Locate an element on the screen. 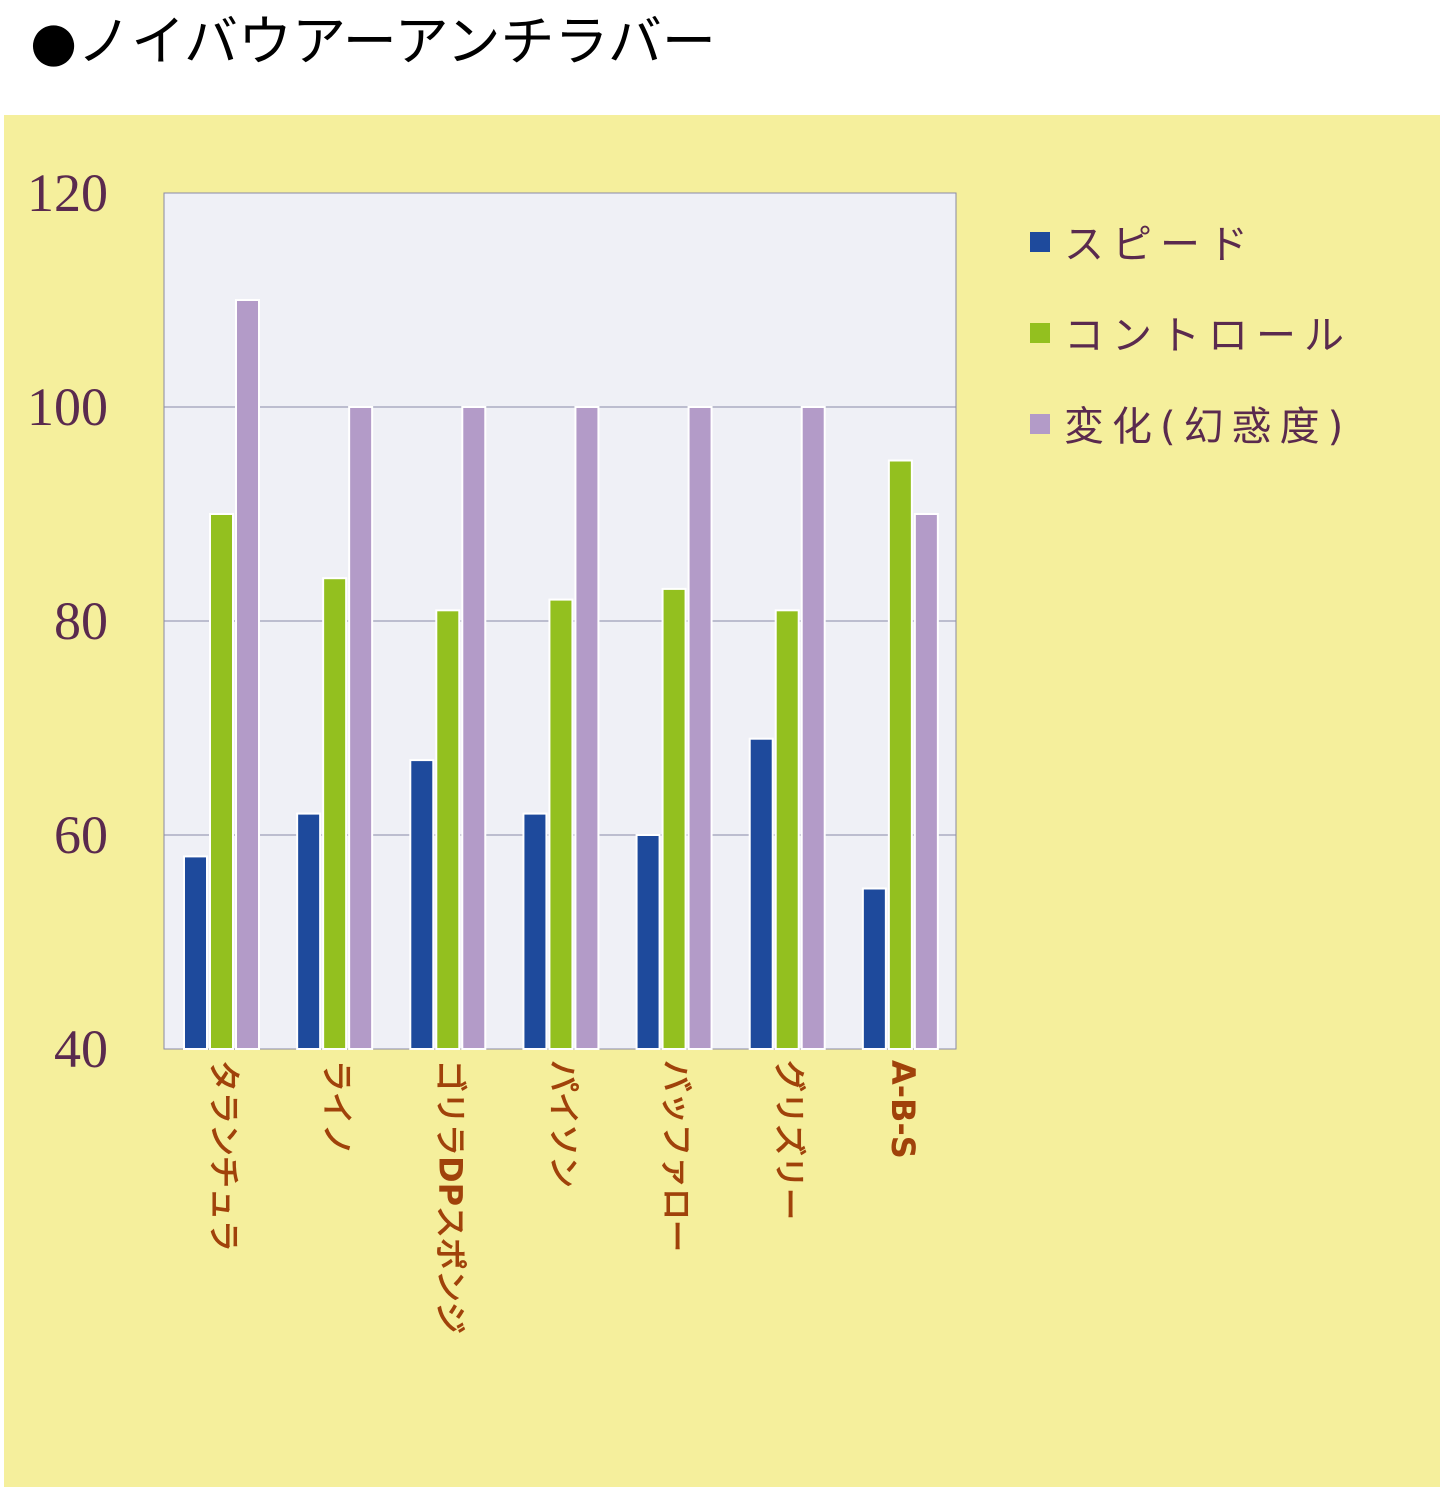  y-tick-label: 80 is located at coordinates (81, 621).